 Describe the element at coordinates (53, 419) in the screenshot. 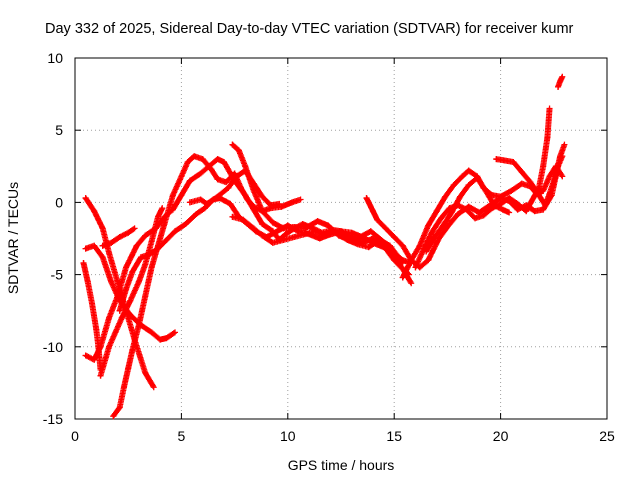

I see `y-tick-label: -15` at that location.